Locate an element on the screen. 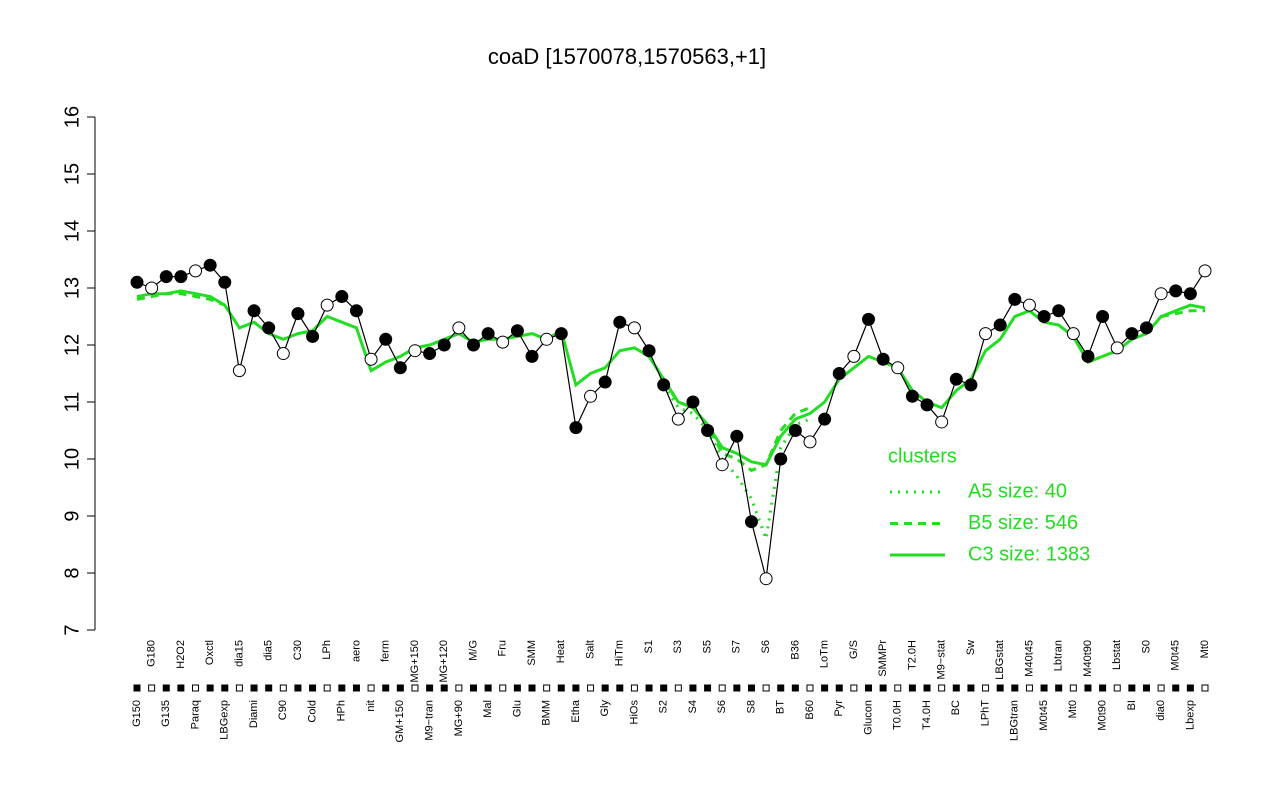 This screenshot has height=805, width=1280. y-tick-label: 9 is located at coordinates (72, 515).